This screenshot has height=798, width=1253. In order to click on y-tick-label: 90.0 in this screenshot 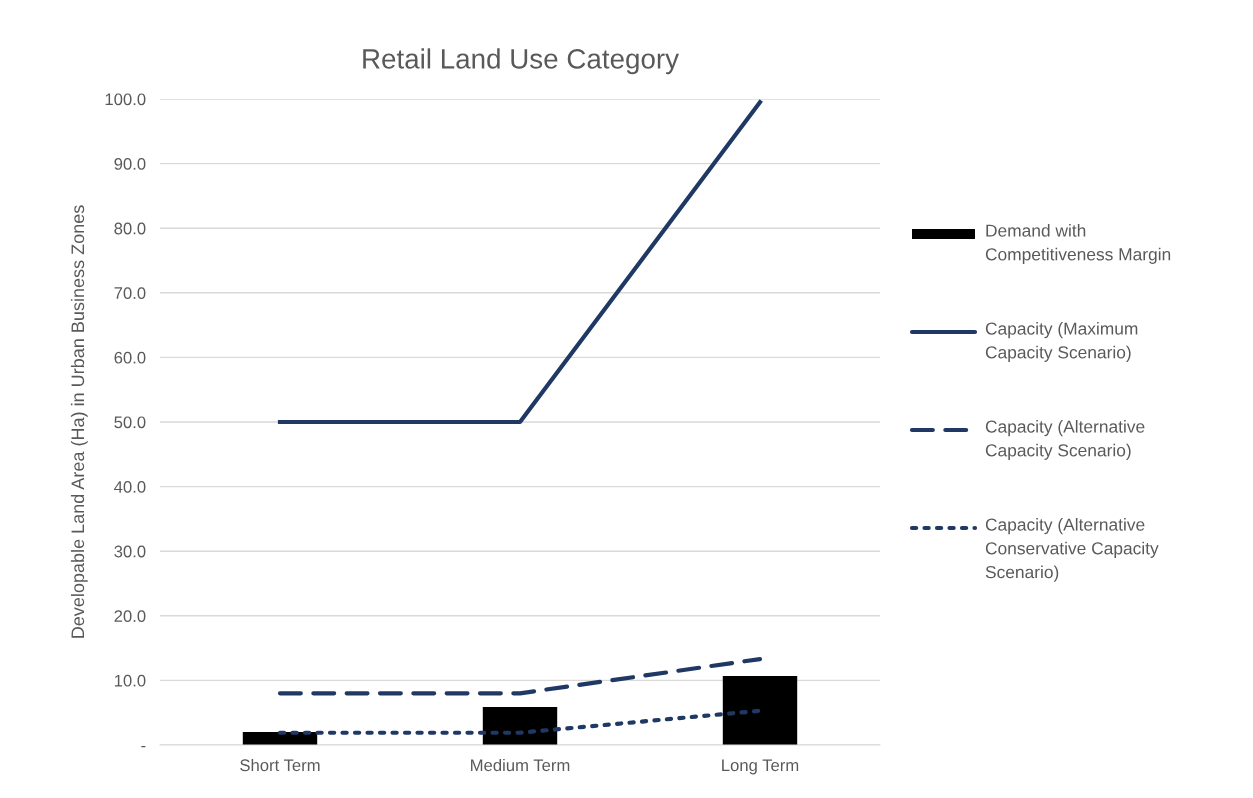, I will do `click(130, 164)`.